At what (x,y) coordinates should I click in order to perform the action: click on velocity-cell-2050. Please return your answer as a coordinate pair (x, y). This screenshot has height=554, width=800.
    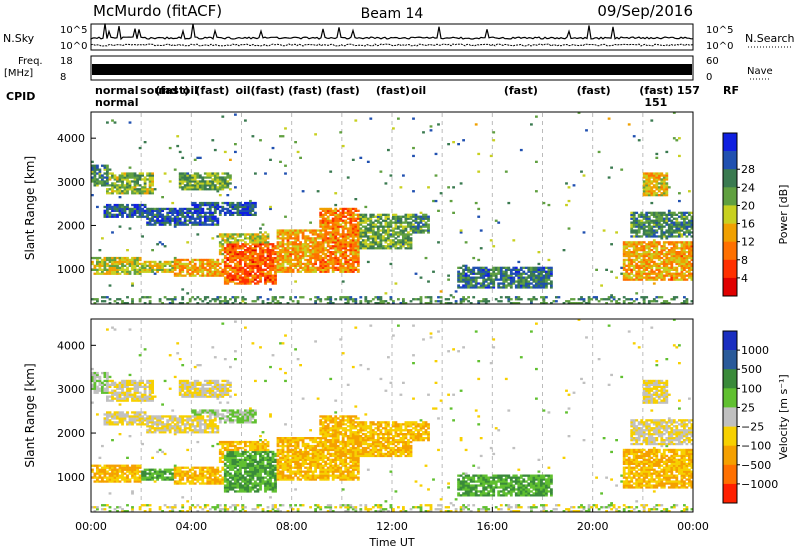
    Looking at the image, I should click on (308, 456).